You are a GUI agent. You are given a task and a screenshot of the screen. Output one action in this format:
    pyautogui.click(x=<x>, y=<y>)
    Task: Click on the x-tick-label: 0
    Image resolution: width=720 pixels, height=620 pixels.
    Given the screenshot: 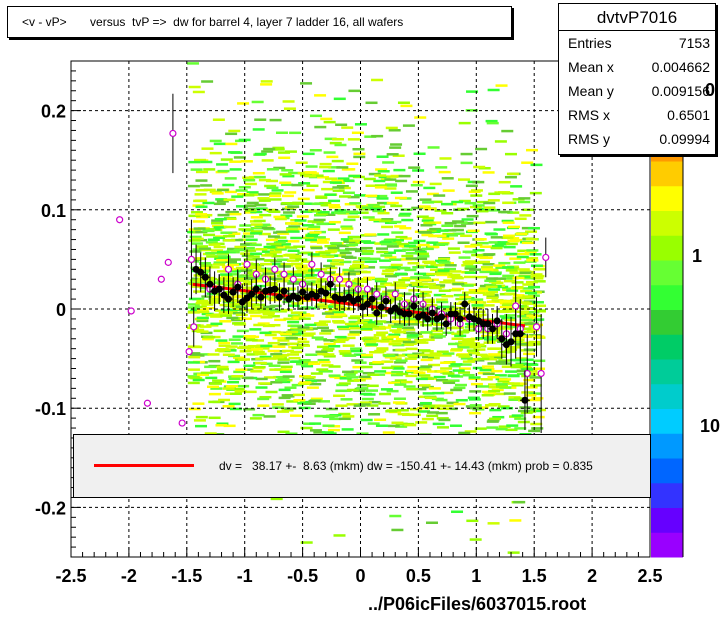 What is the action you would take?
    pyautogui.click(x=360, y=576)
    